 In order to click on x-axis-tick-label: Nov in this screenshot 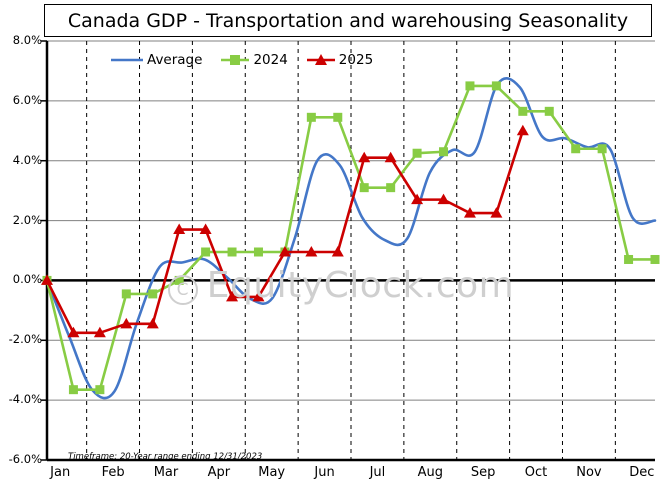, I will do `click(589, 472)`.